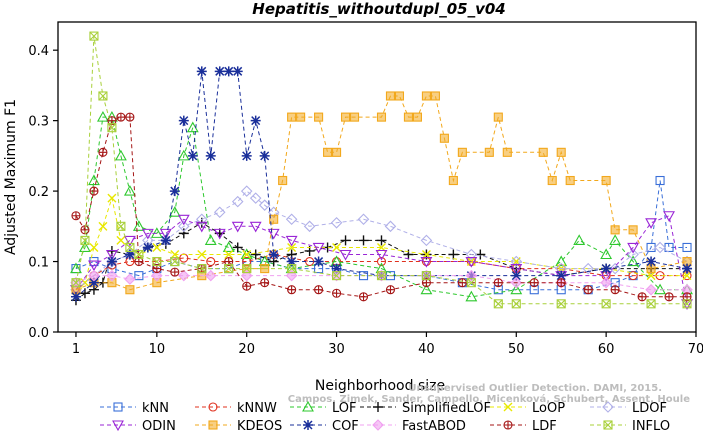 The height and width of the screenshot is (434, 703). Describe the element at coordinates (425, 408) in the screenshot. I see `legend-item-simplifiedlof: SimplifiedLOF` at that location.